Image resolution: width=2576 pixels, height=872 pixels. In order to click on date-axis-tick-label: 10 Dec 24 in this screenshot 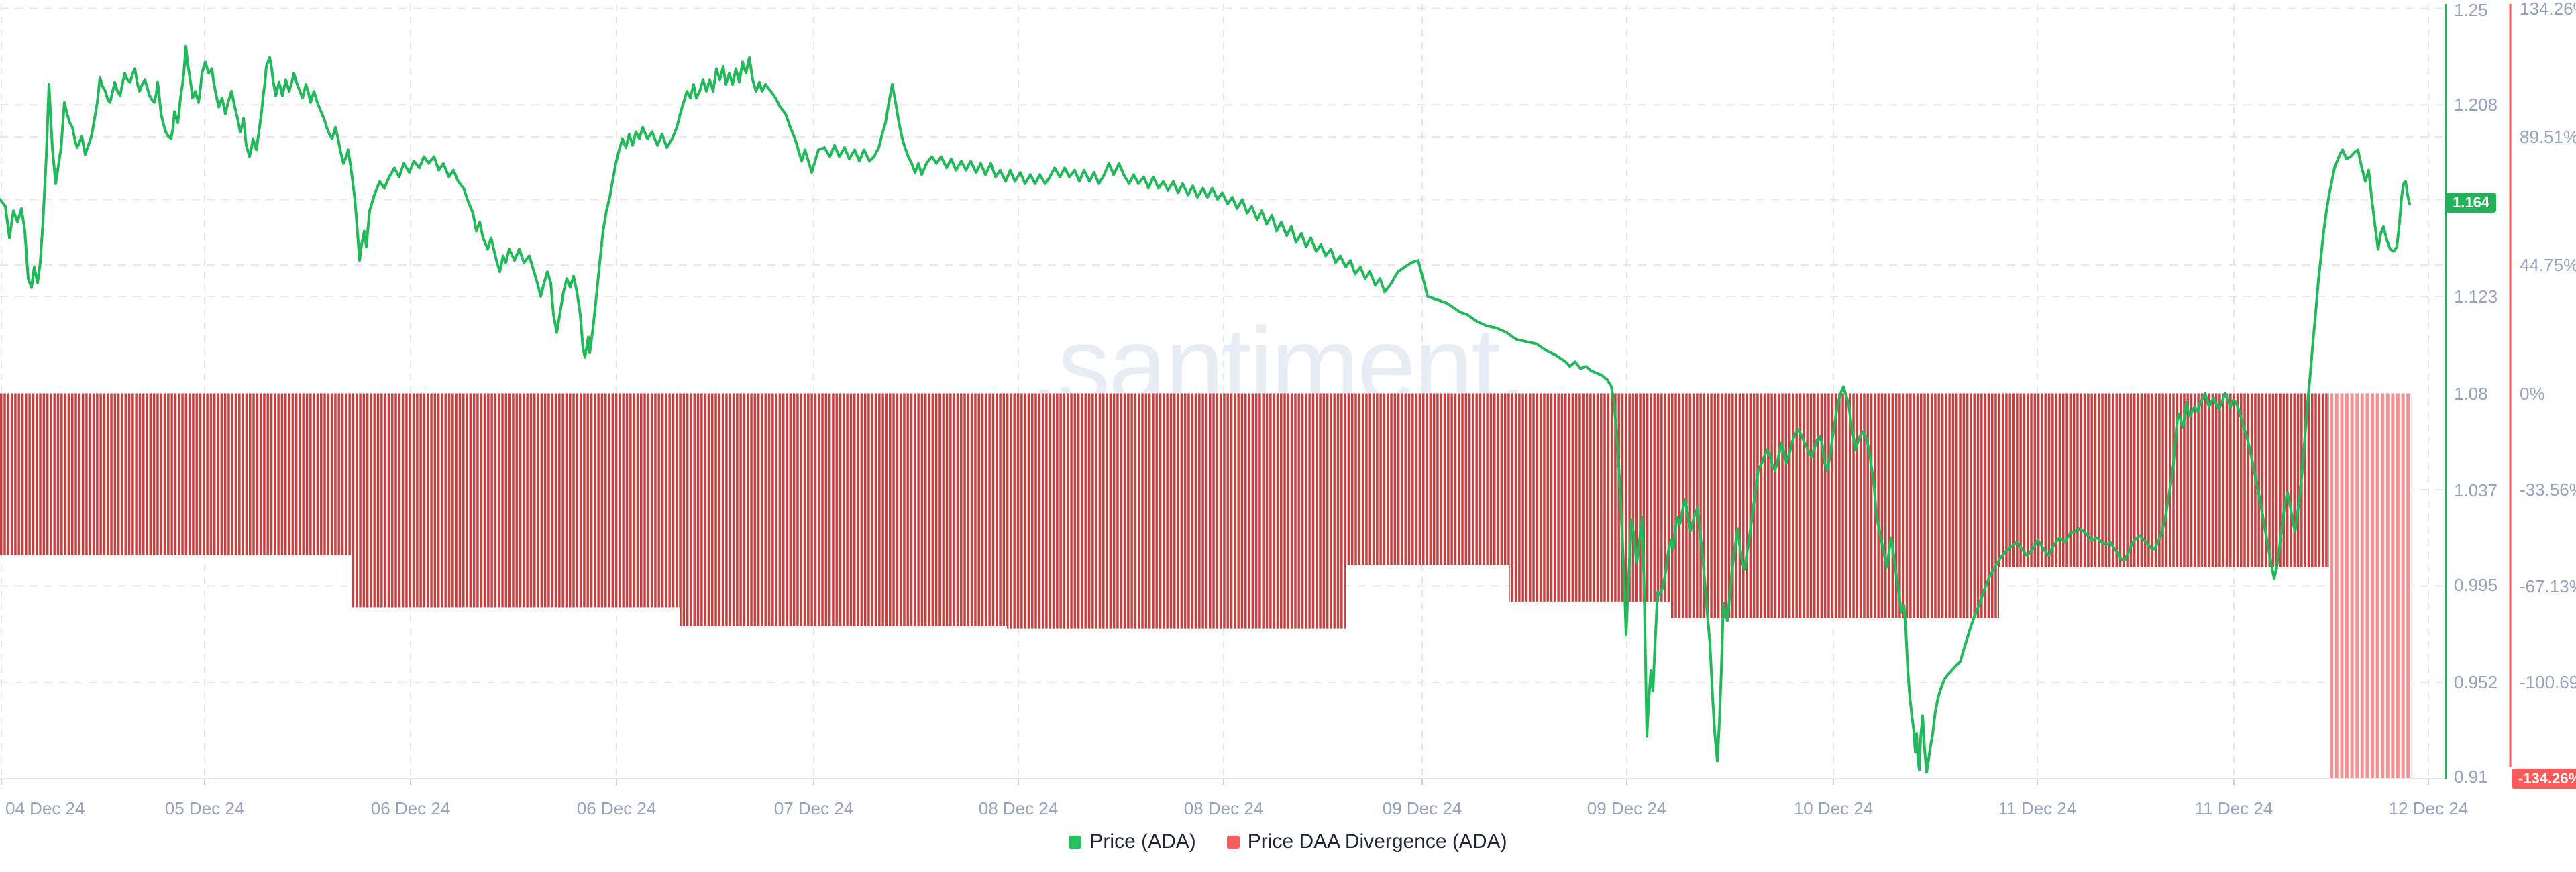, I will do `click(1833, 808)`.